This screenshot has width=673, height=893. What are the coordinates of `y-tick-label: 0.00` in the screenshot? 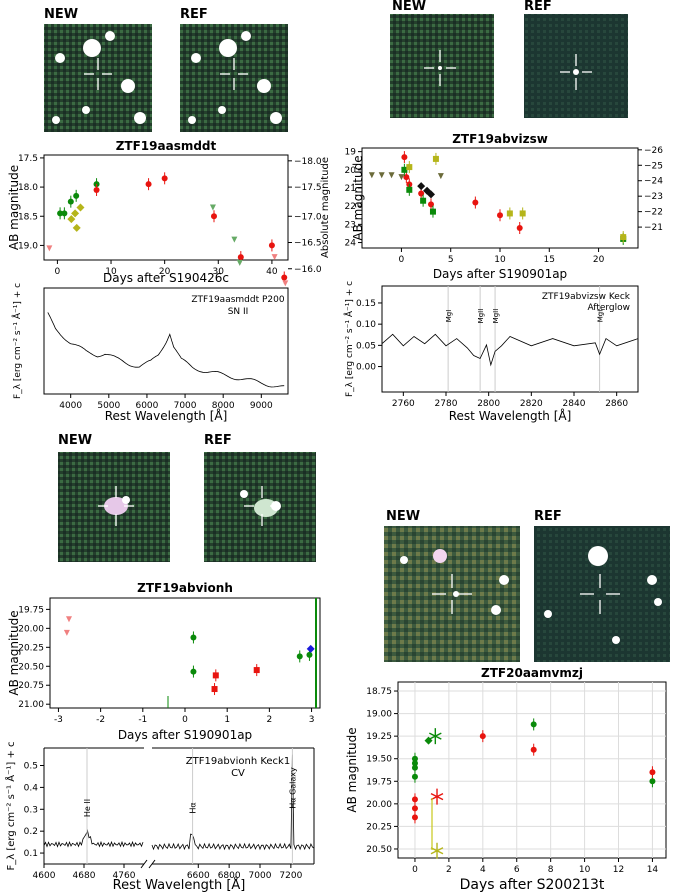 It's located at (366, 368).